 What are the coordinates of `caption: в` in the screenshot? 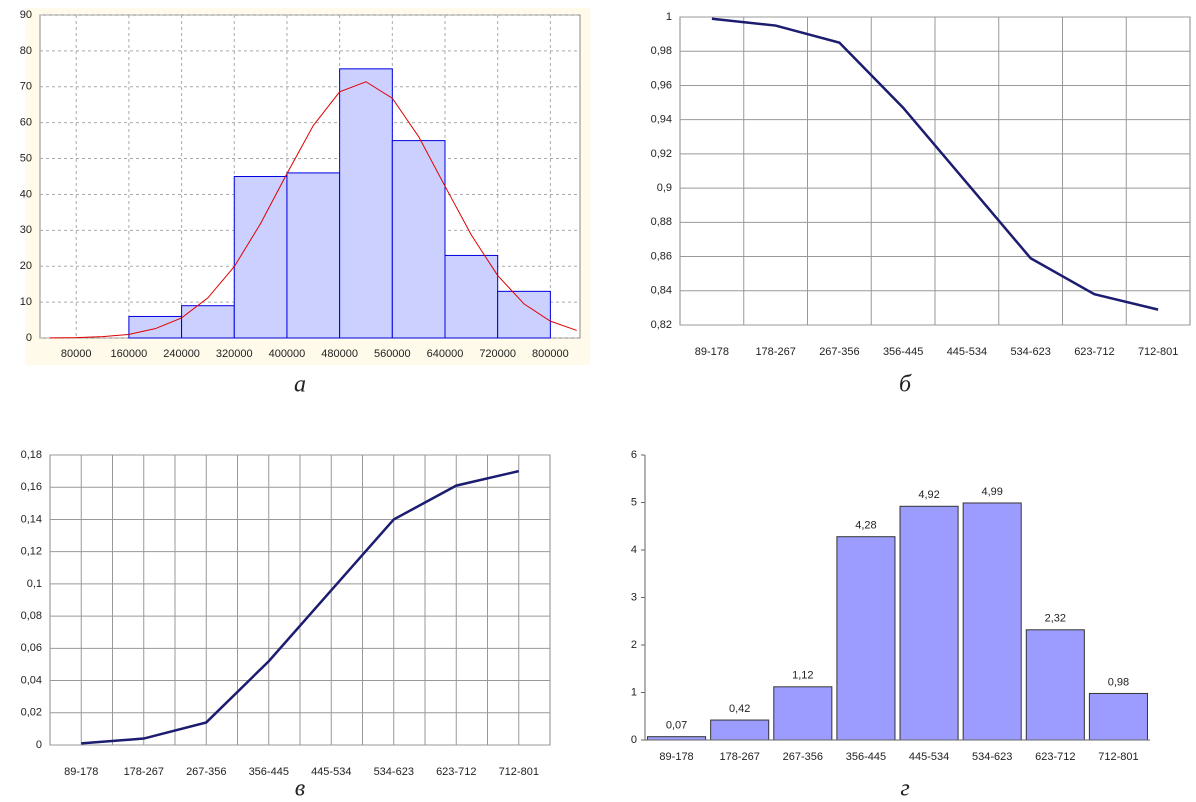 It's located at (300, 789).